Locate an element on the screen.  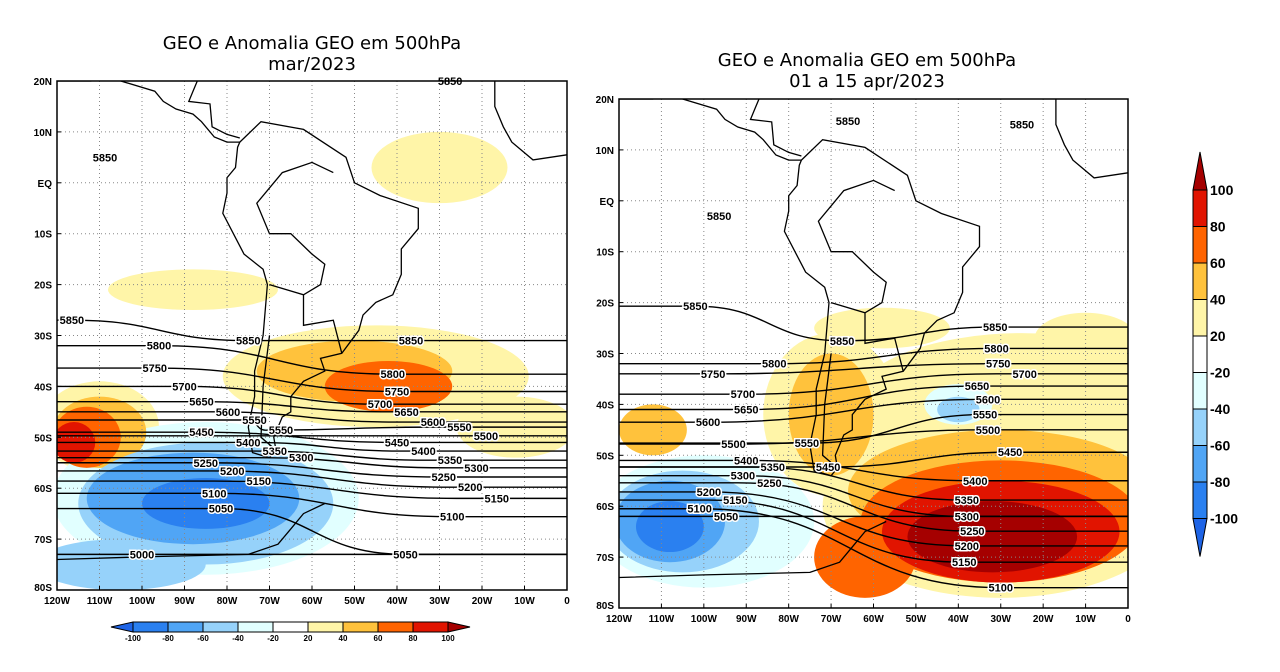
colorbar-arrow-high is located at coordinates (459, 627).